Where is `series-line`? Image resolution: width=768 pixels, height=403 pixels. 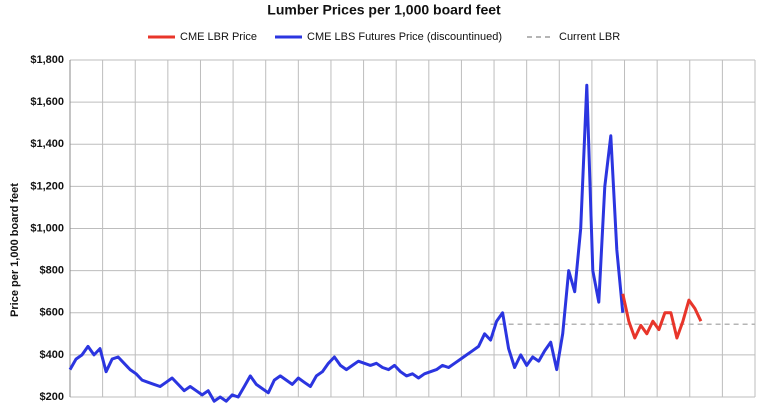
series-line is located at coordinates (662, 316).